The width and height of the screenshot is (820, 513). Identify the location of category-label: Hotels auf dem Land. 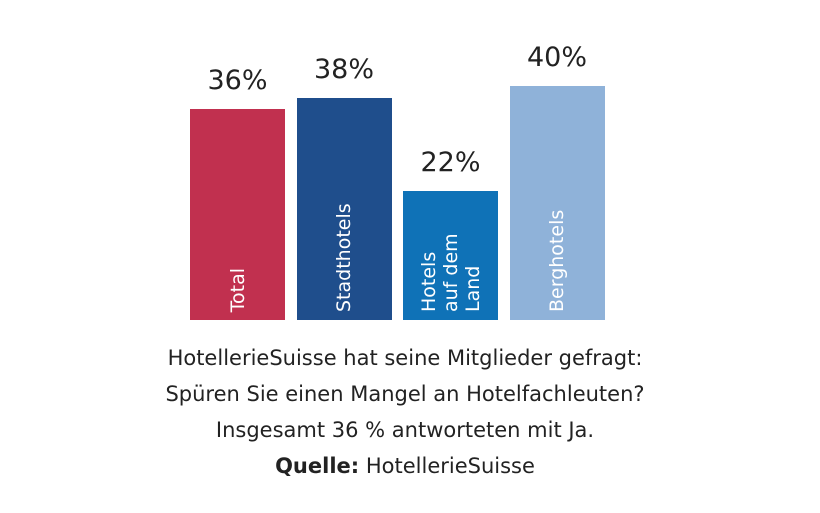
(450, 272).